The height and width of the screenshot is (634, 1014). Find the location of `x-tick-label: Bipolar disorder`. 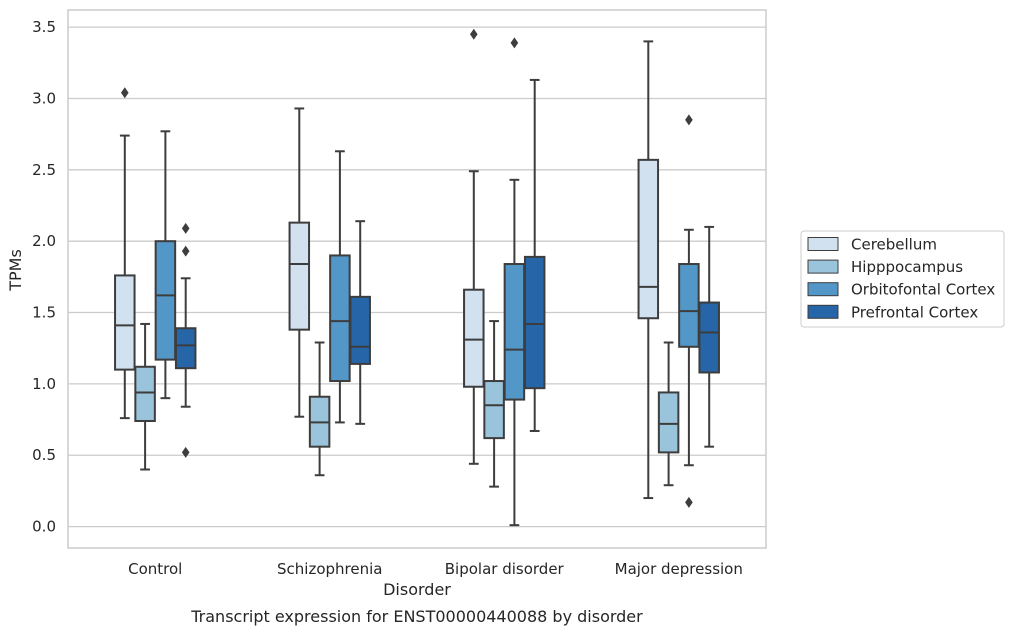

x-tick-label: Bipolar disorder is located at coordinates (505, 569).